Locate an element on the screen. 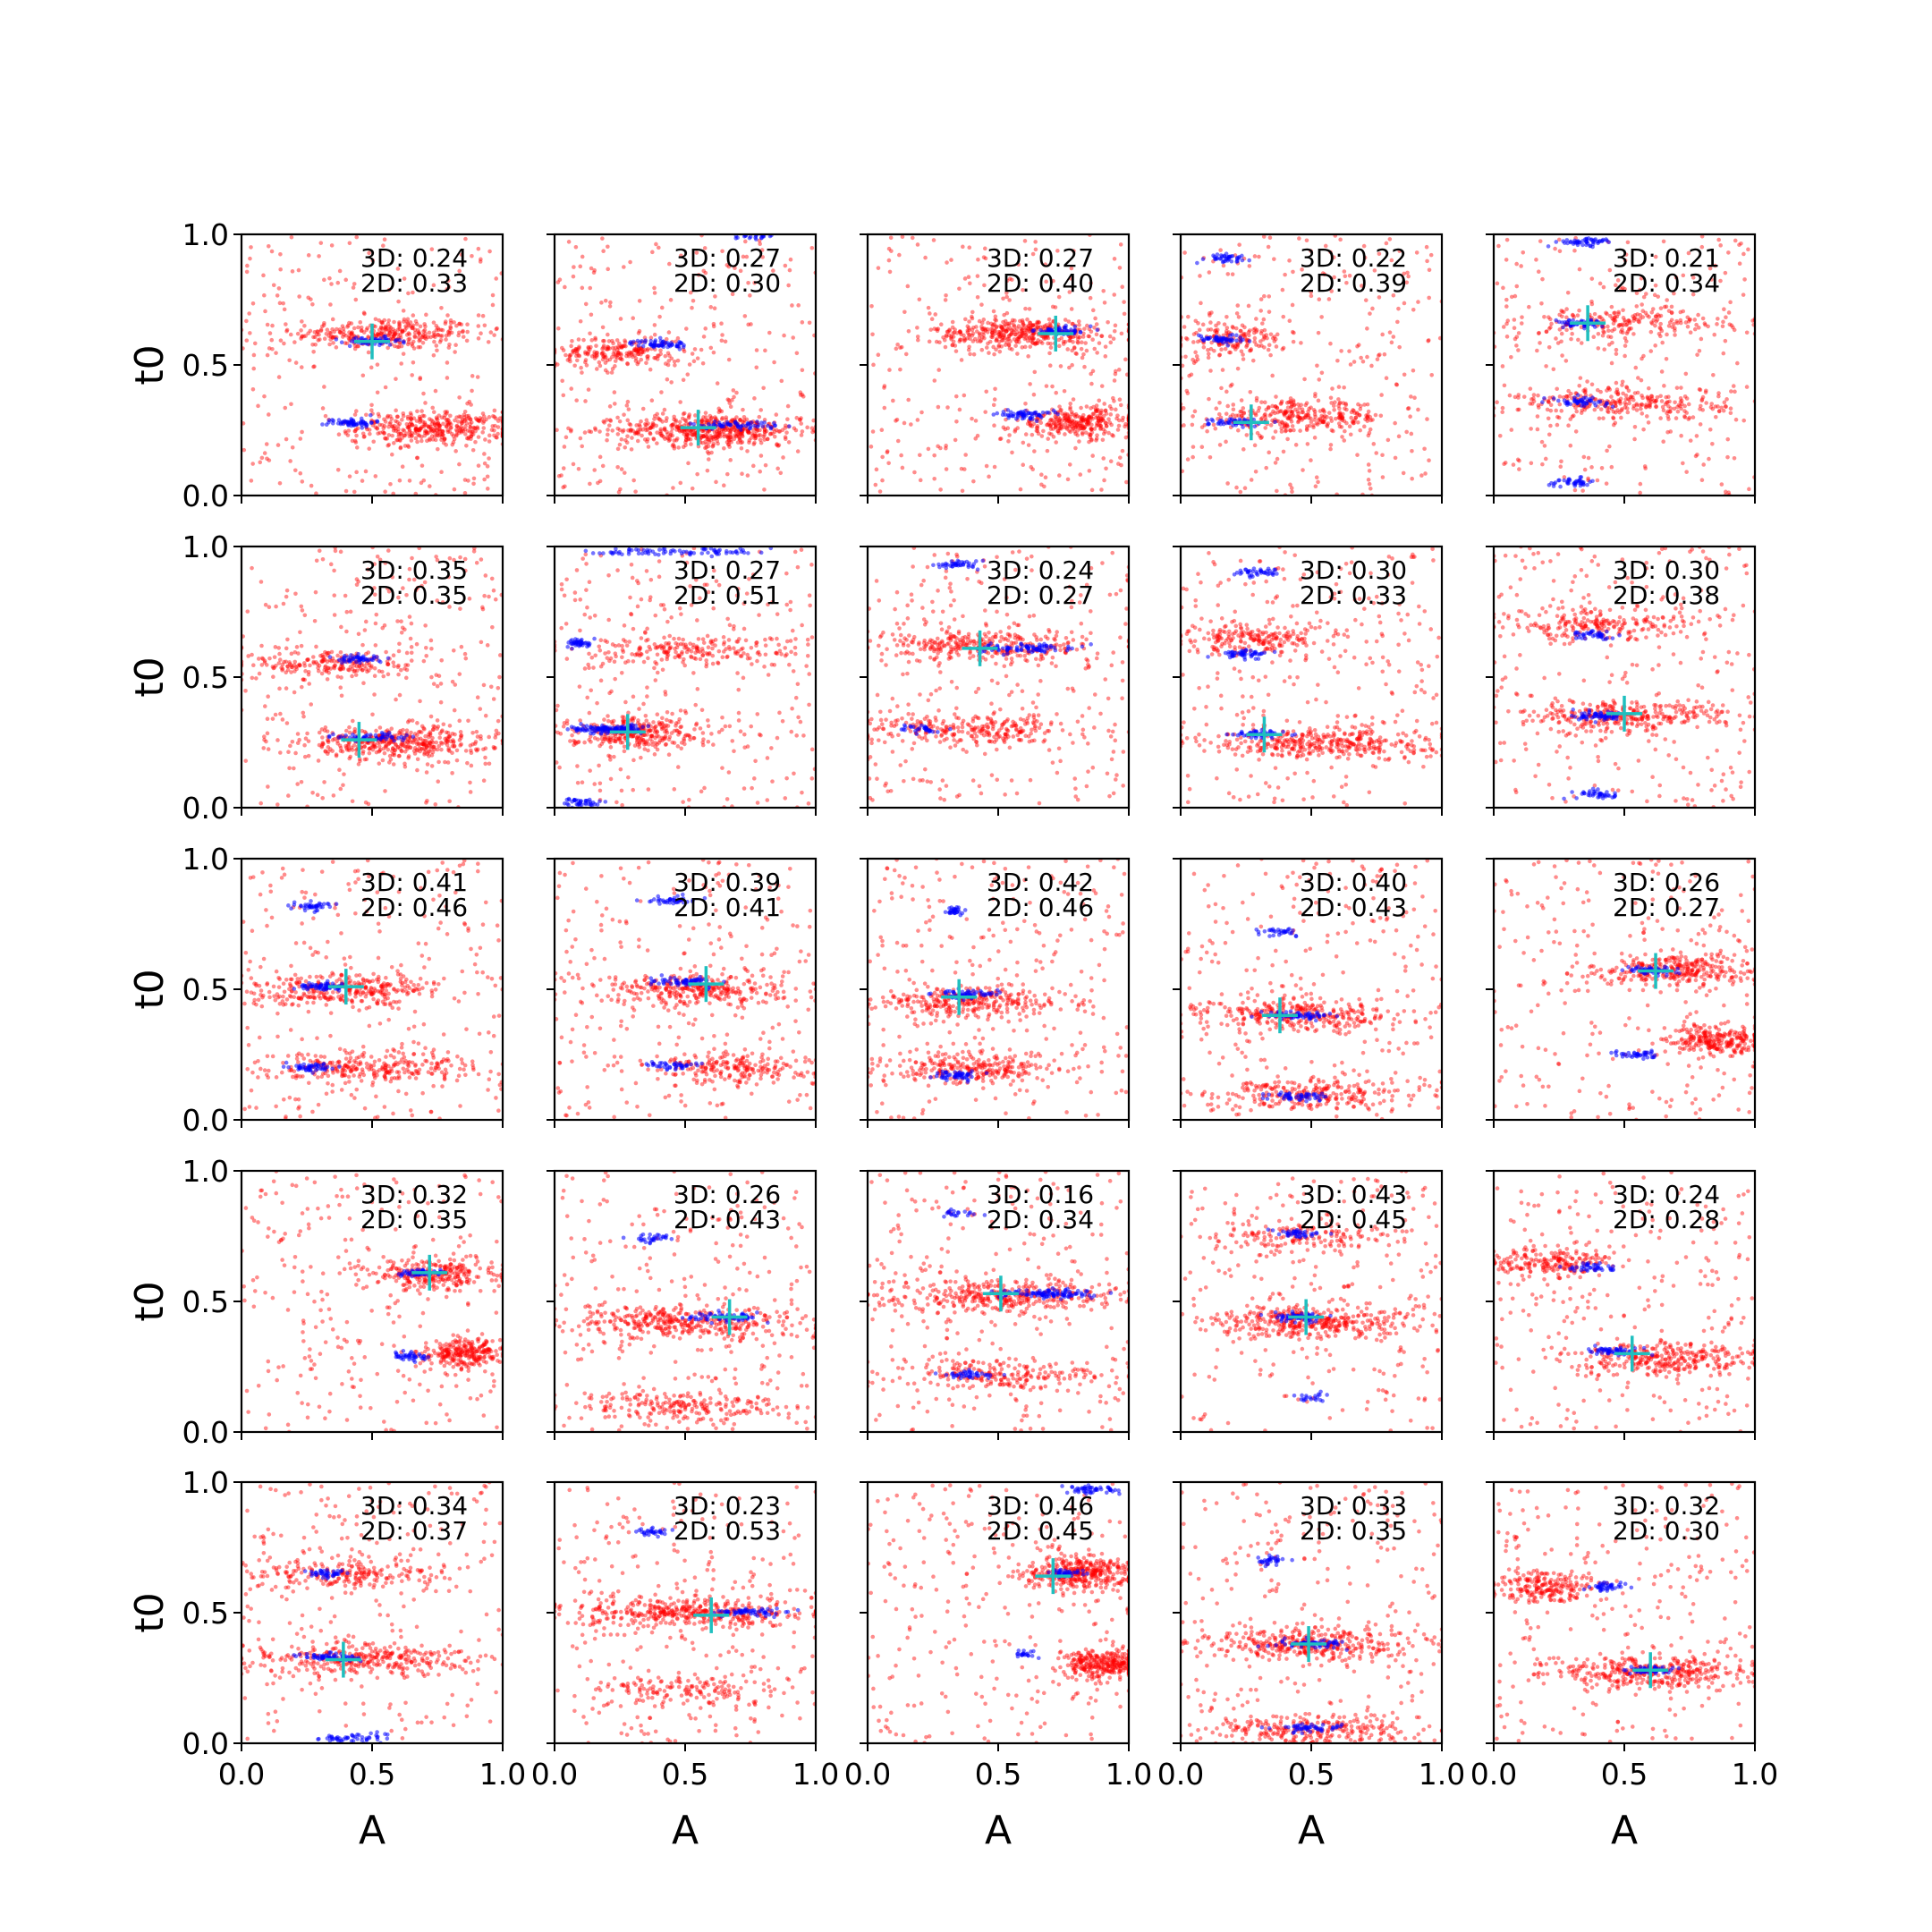  y-tick-label: 1.0 is located at coordinates (205, 234).